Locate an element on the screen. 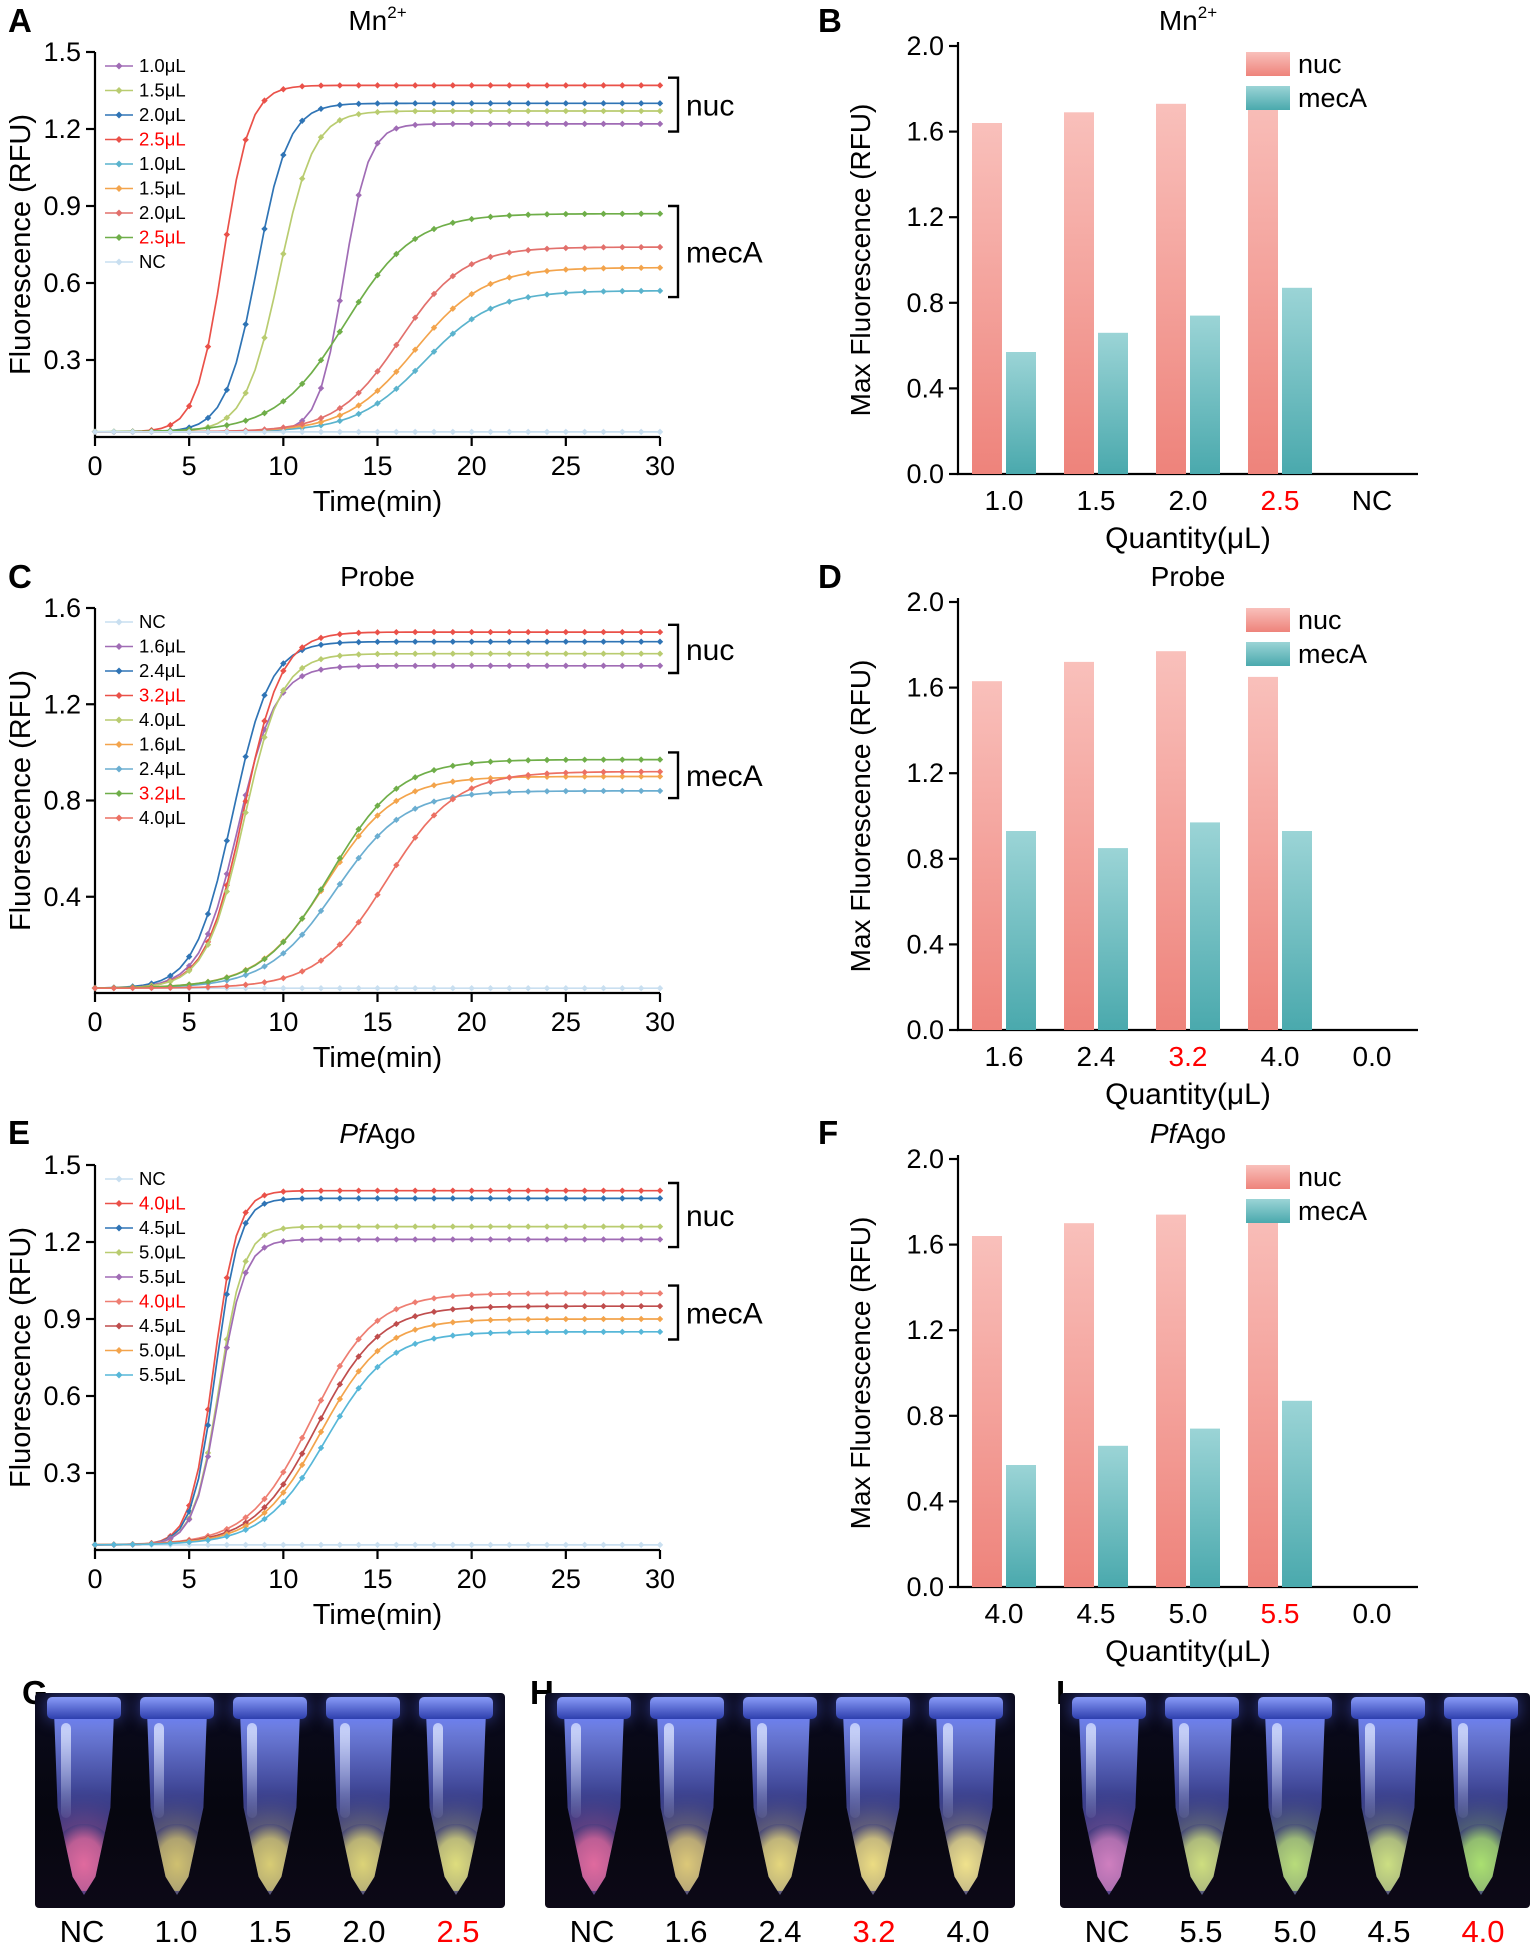 This screenshot has width=1535, height=1958. legend-label: nuc is located at coordinates (1320, 620).